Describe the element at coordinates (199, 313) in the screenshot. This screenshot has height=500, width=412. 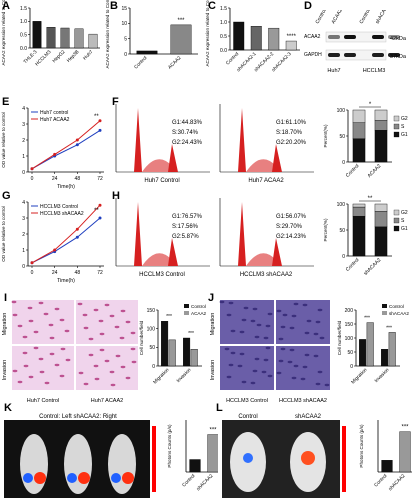
I see `legend-label: ACAA2` at that location.